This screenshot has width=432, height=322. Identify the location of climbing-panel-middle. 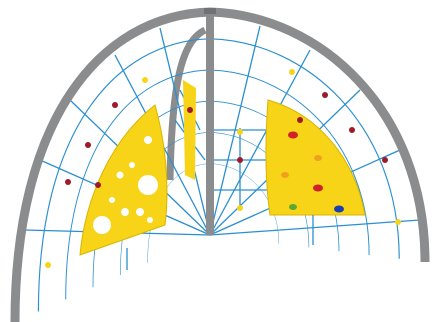
(189, 130).